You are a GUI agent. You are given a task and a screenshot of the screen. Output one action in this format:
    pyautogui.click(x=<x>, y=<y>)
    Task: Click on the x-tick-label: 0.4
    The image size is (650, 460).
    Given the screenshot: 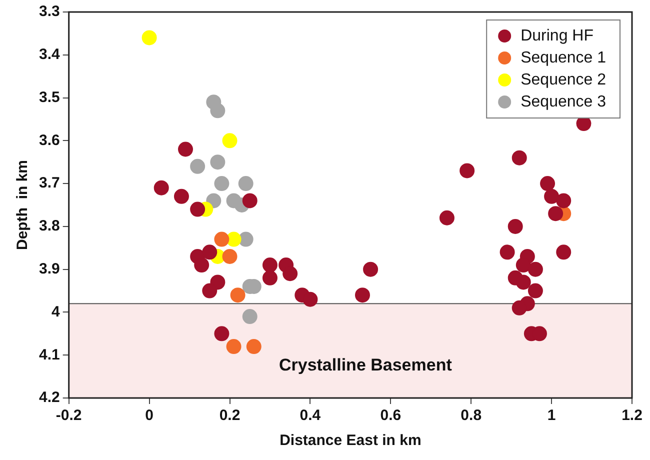 What is the action you would take?
    pyautogui.click(x=311, y=415)
    